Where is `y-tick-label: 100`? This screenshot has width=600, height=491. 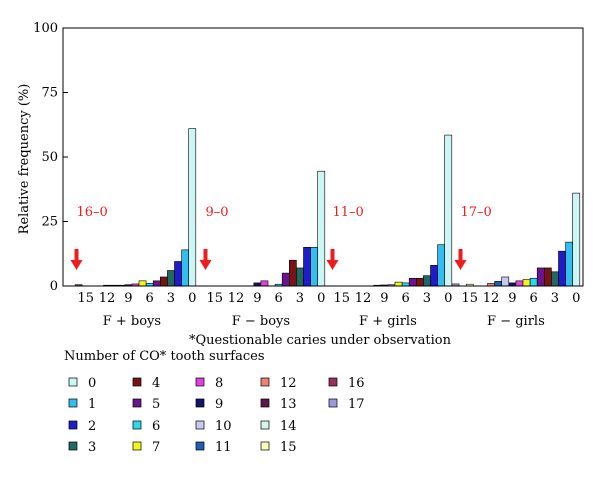
y-tick-label: 100 is located at coordinates (45, 28).